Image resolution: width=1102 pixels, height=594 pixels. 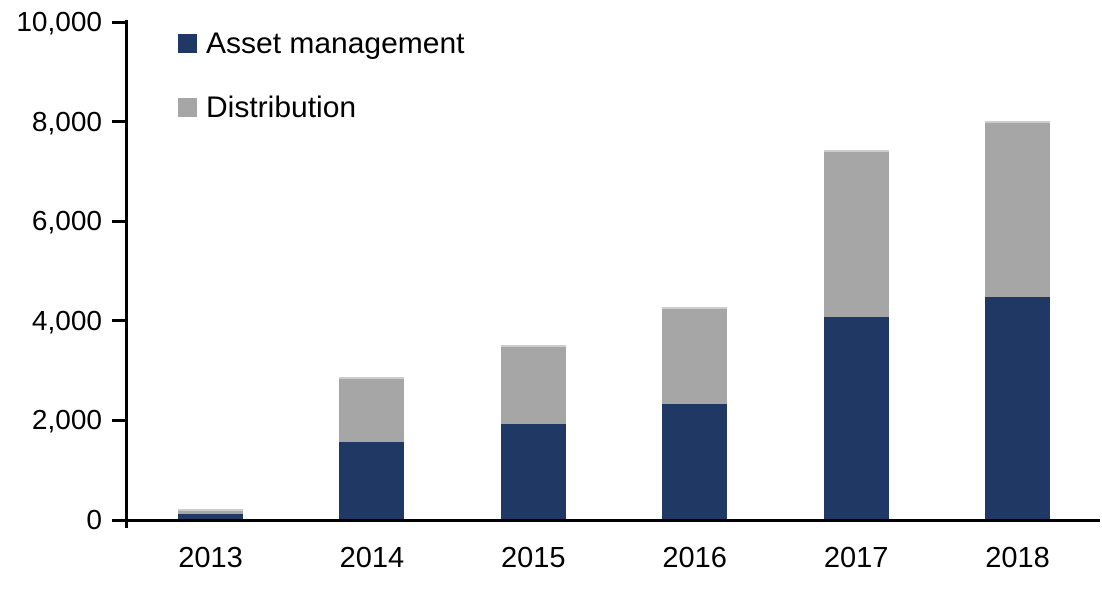 I want to click on legend-label-asset-management: Asset management, so click(x=335, y=43).